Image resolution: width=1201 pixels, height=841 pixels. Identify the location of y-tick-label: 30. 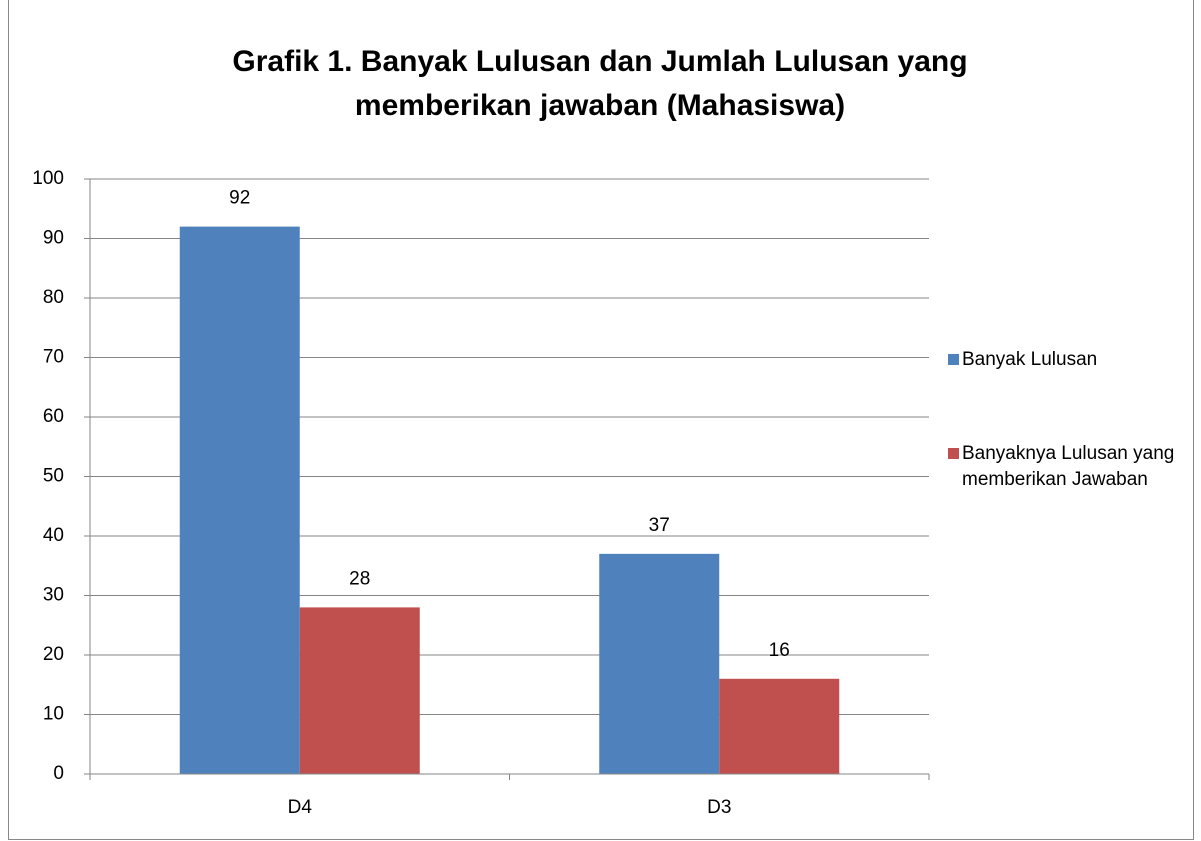
(53, 595).